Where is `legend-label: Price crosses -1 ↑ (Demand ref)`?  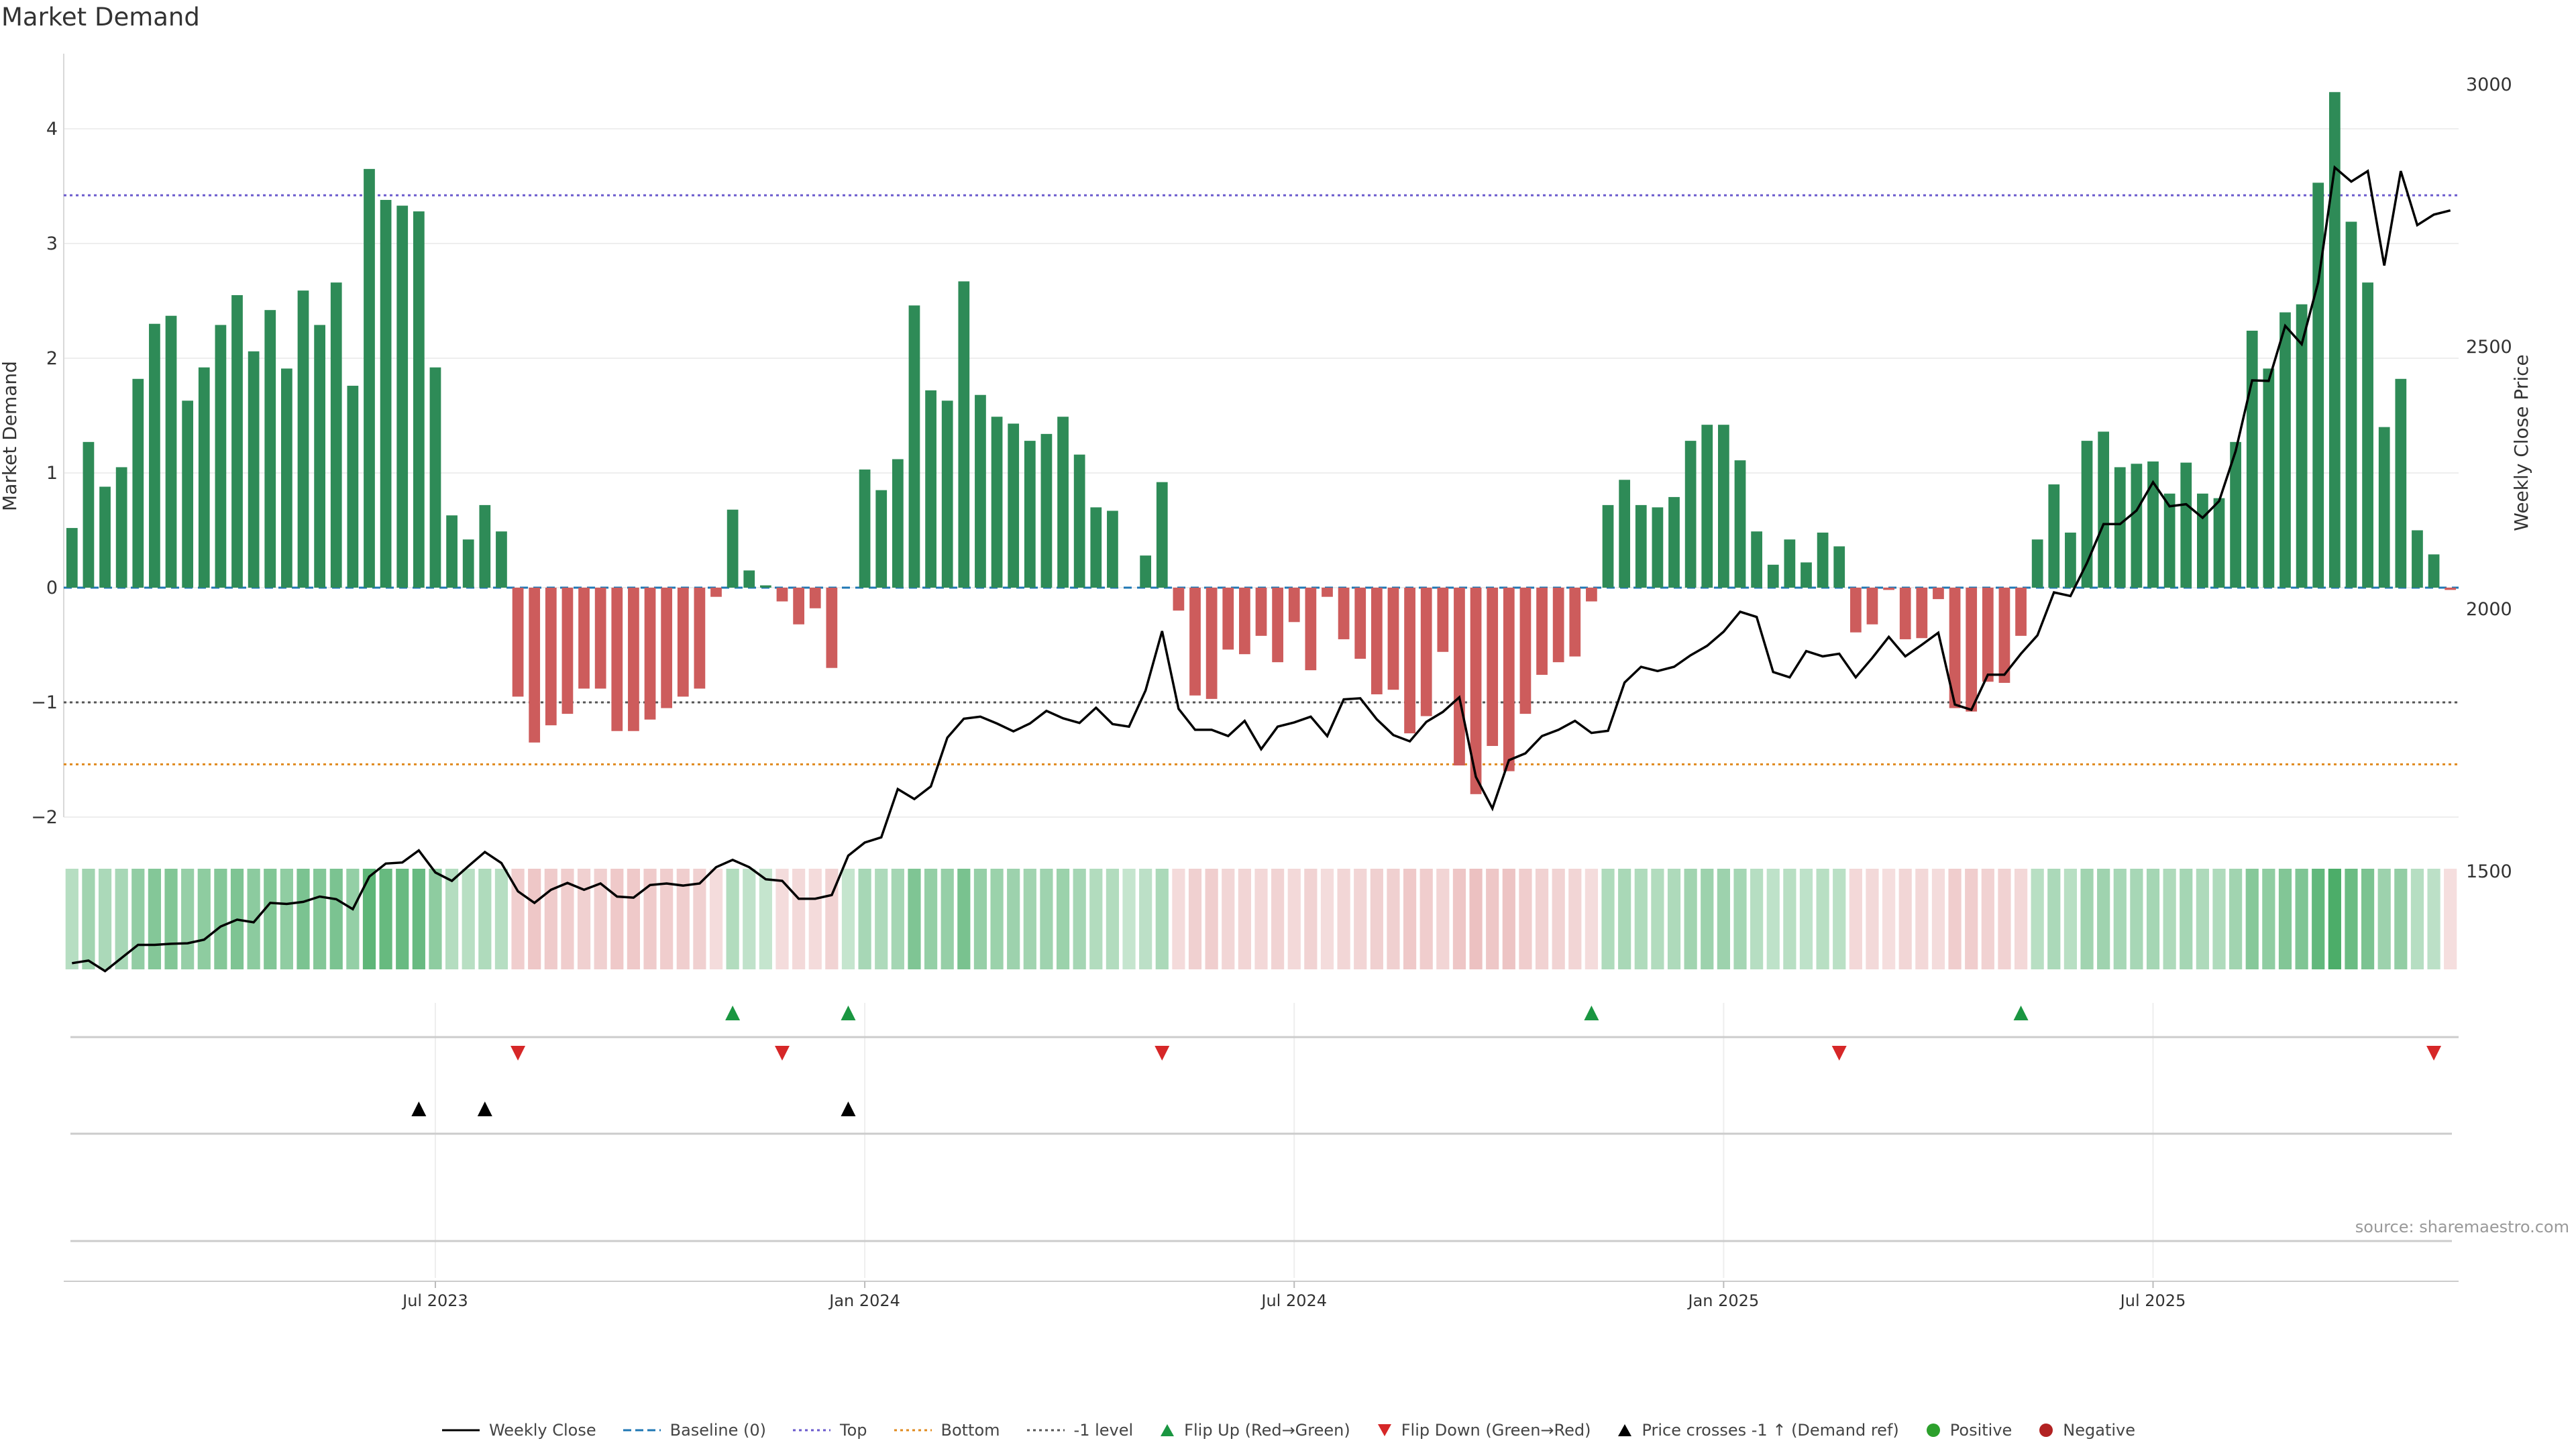 legend-label: Price crosses -1 ↑ (Demand ref) is located at coordinates (1770, 1430).